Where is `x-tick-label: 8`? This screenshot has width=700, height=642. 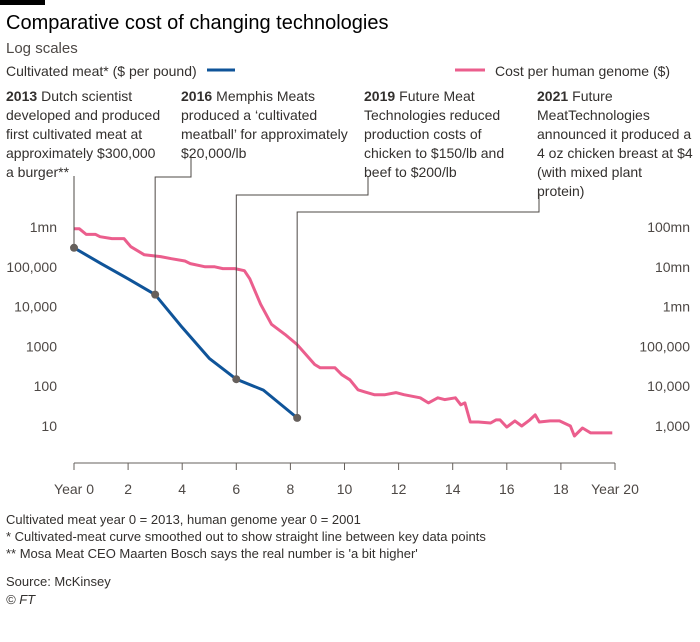
x-tick-label: 8 is located at coordinates (291, 489).